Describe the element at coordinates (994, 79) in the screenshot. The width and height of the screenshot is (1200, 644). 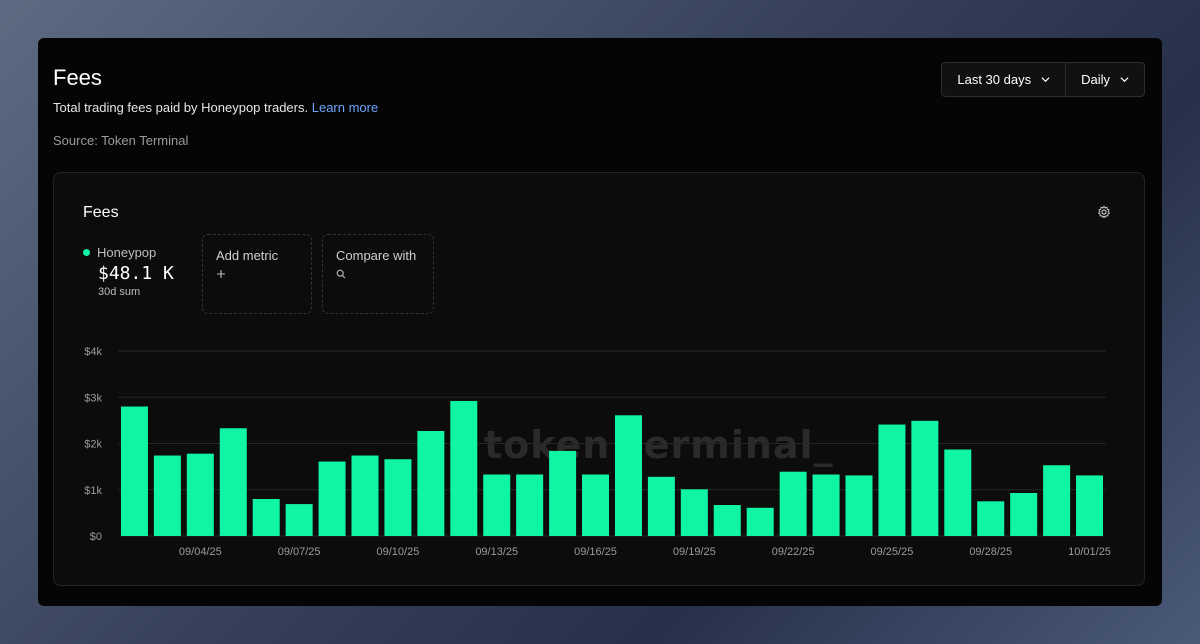
I see `range-label: Last 30 days` at that location.